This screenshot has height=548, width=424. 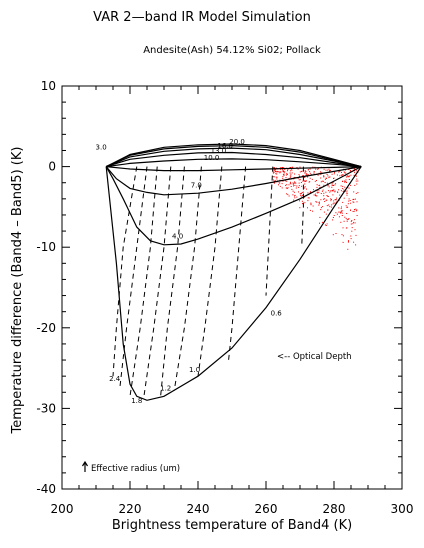 What do you see at coordinates (52, 167) in the screenshot?
I see `y-tick-label: 0` at bounding box center [52, 167].